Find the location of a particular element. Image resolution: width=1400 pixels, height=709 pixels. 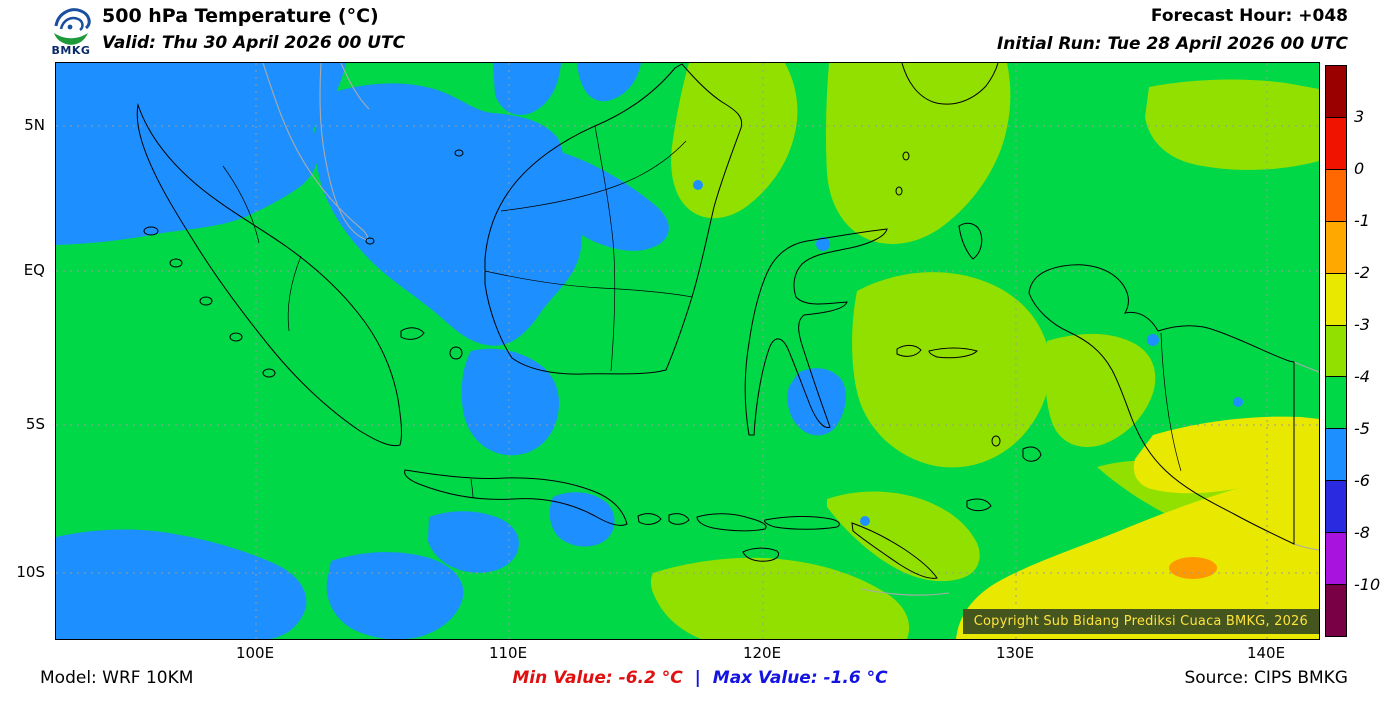

lon-label-100e: 100E is located at coordinates (255, 653).